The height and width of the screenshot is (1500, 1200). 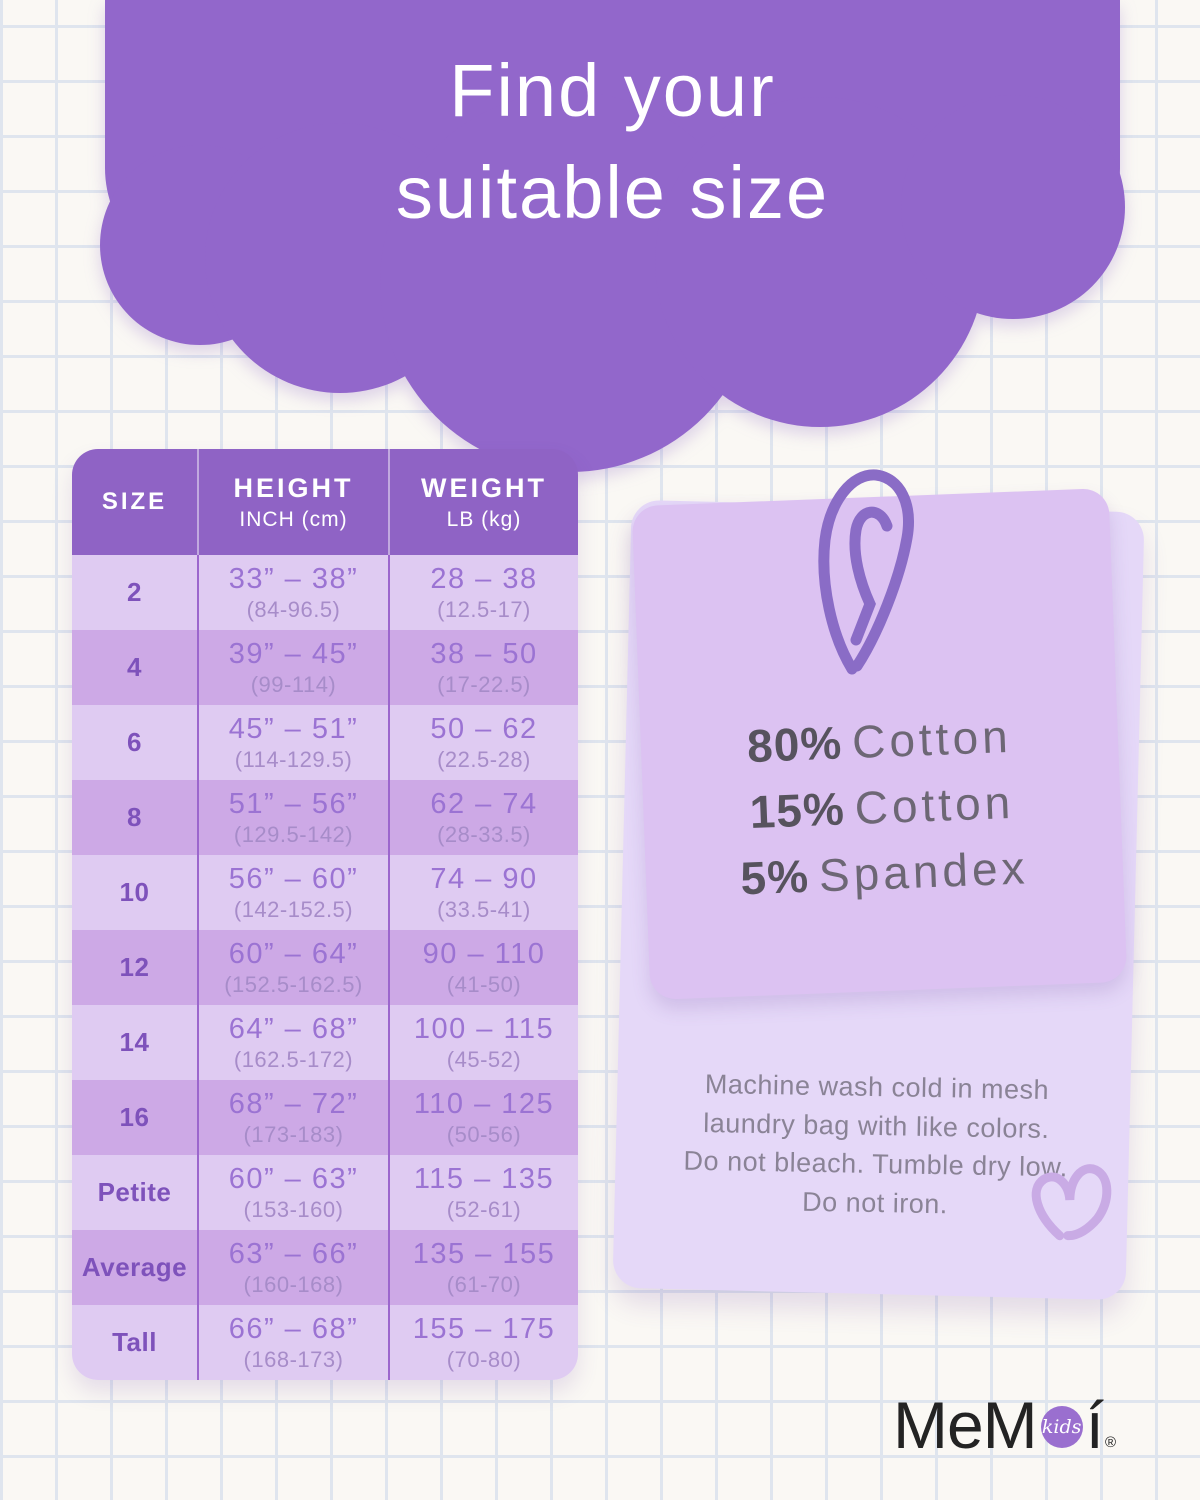 What do you see at coordinates (1111, 1442) in the screenshot?
I see `registered-mark: ®` at bounding box center [1111, 1442].